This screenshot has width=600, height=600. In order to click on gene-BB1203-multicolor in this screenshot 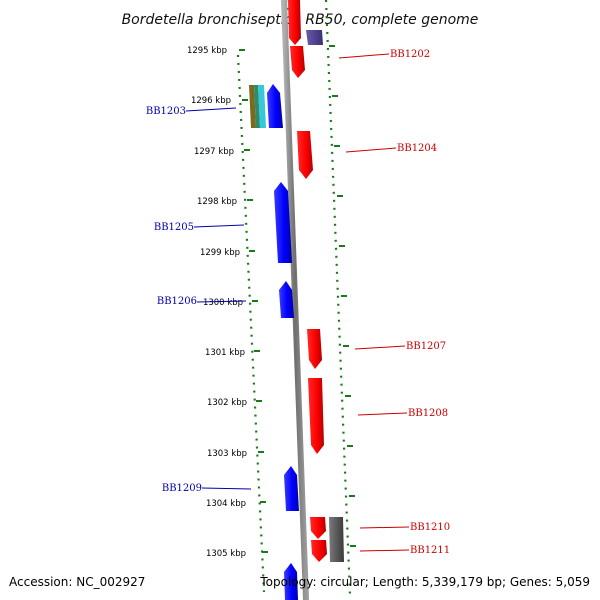, I will do `click(257, 106)`.